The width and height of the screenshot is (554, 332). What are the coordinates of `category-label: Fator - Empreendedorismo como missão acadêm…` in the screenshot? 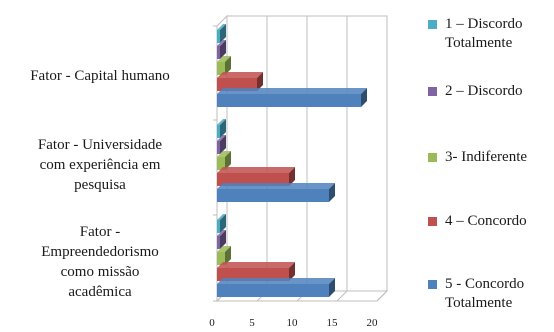 It's located at (100, 262).